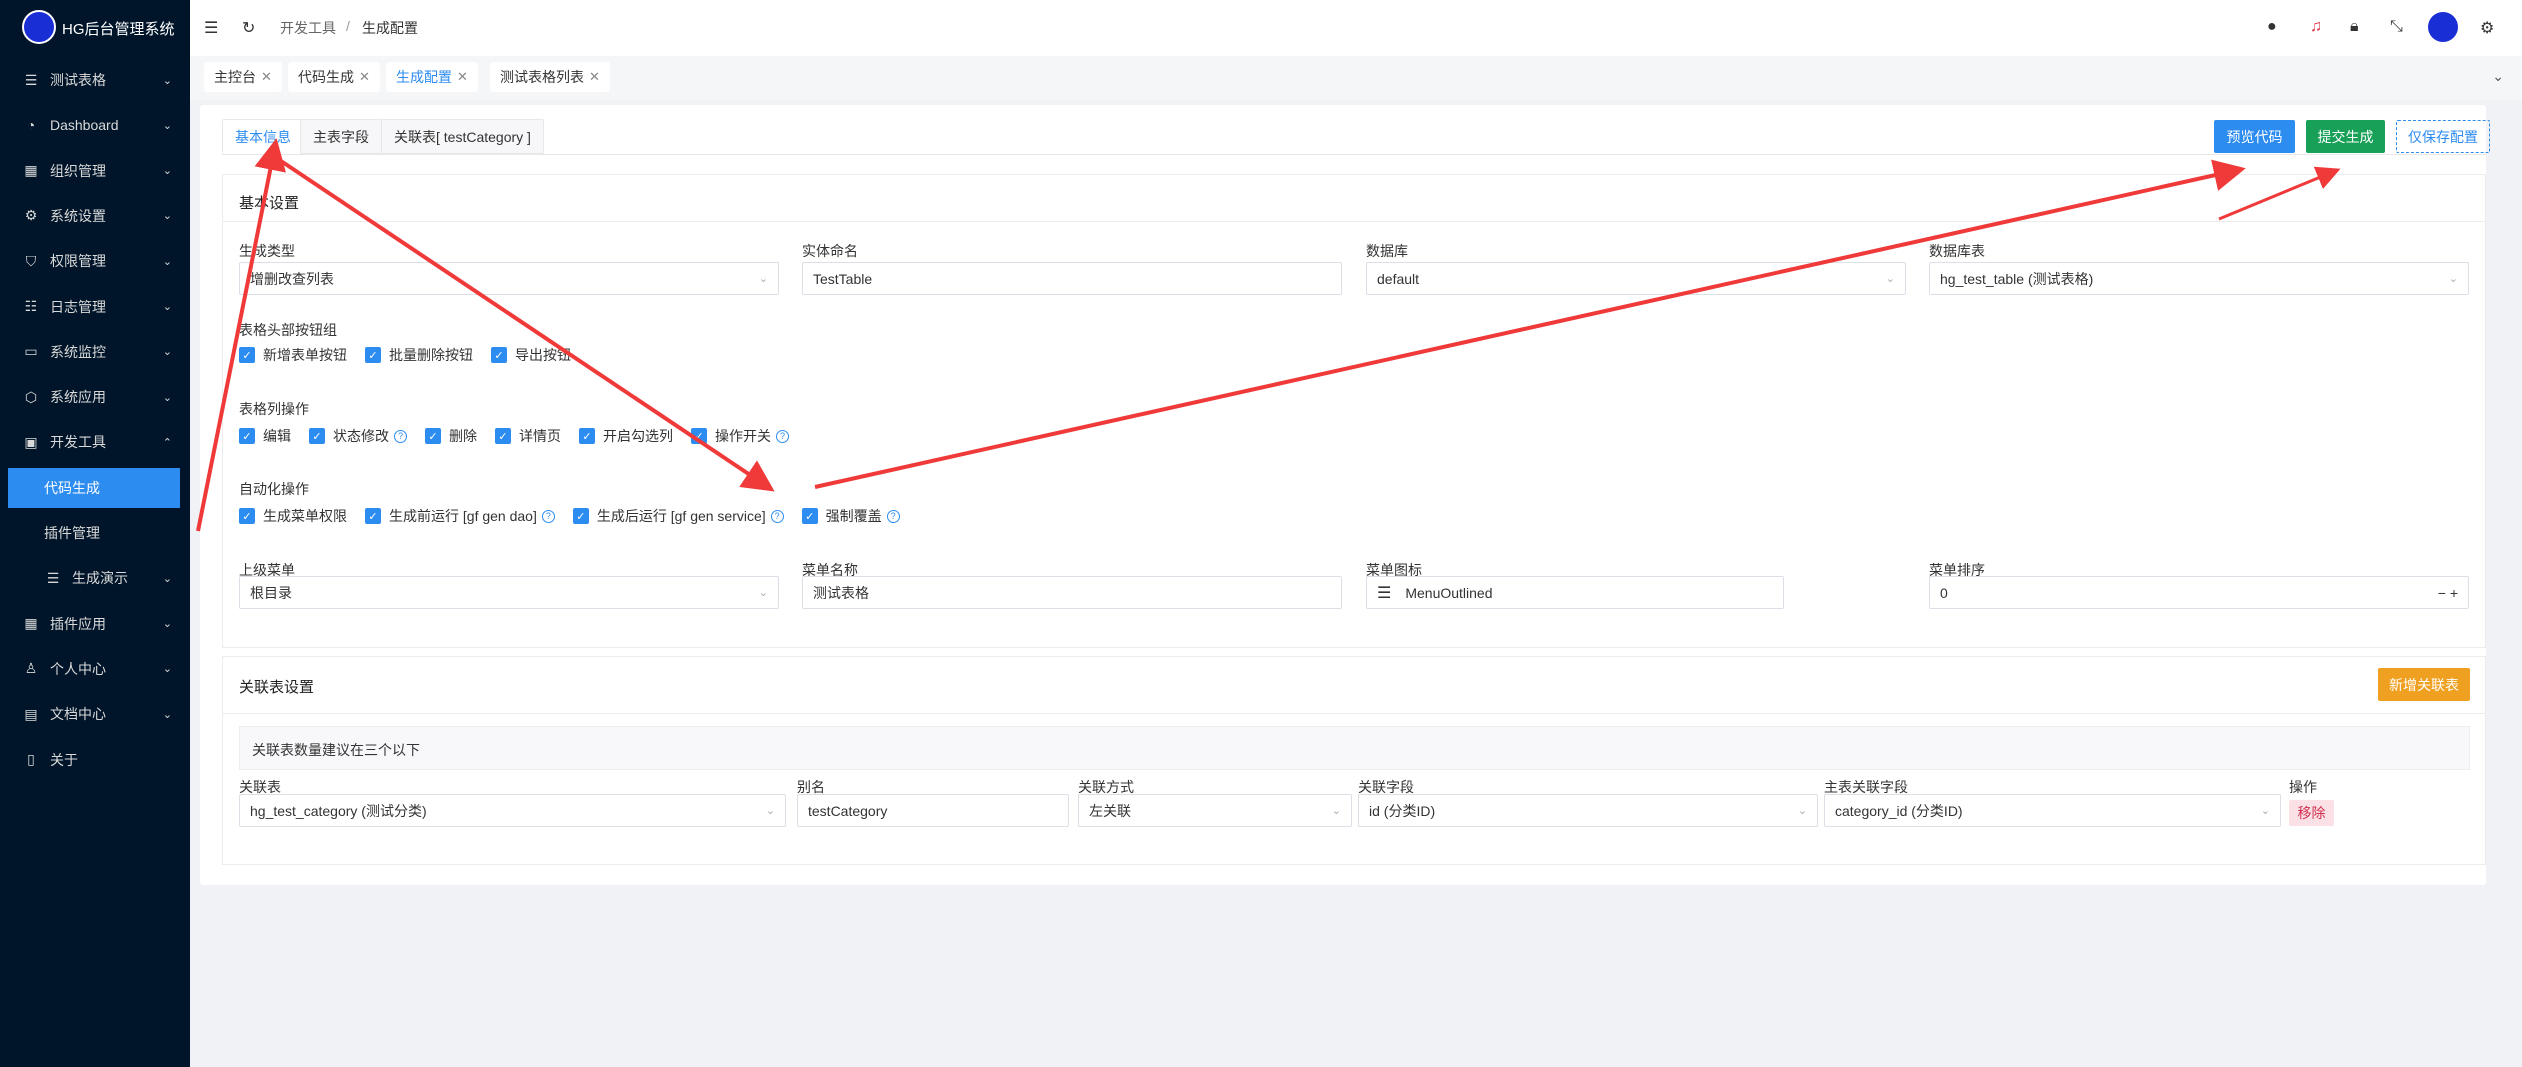  I want to click on tab-join-table: 关联表[ testCategory ], so click(462, 136).